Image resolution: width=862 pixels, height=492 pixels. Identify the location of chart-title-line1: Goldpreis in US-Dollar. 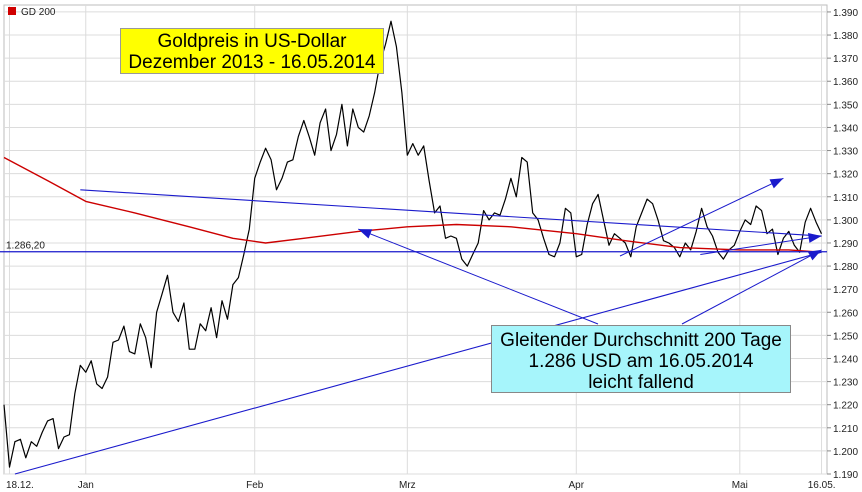
(252, 41).